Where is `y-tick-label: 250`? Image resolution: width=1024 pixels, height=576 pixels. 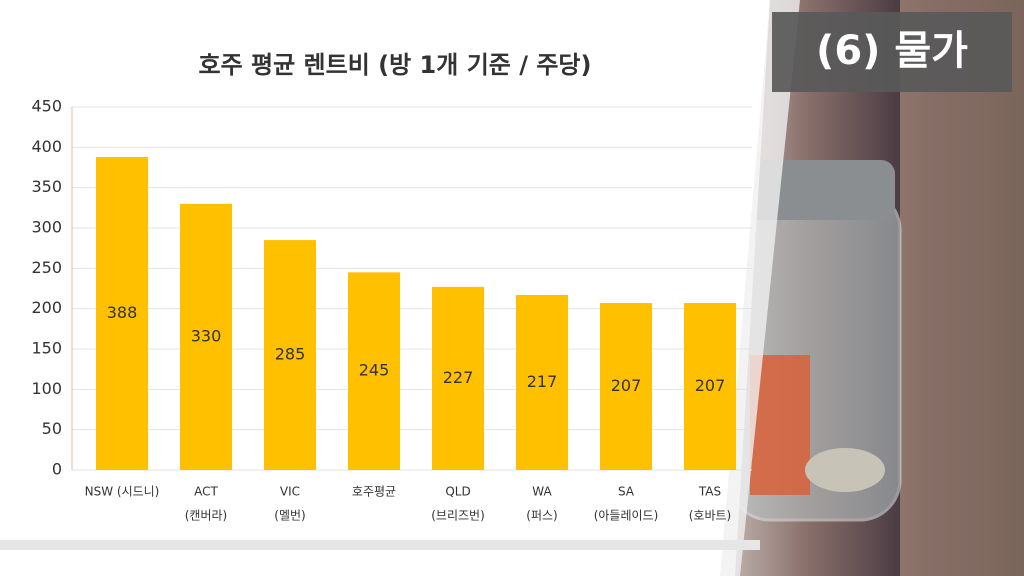
y-tick-label: 250 is located at coordinates (46, 267).